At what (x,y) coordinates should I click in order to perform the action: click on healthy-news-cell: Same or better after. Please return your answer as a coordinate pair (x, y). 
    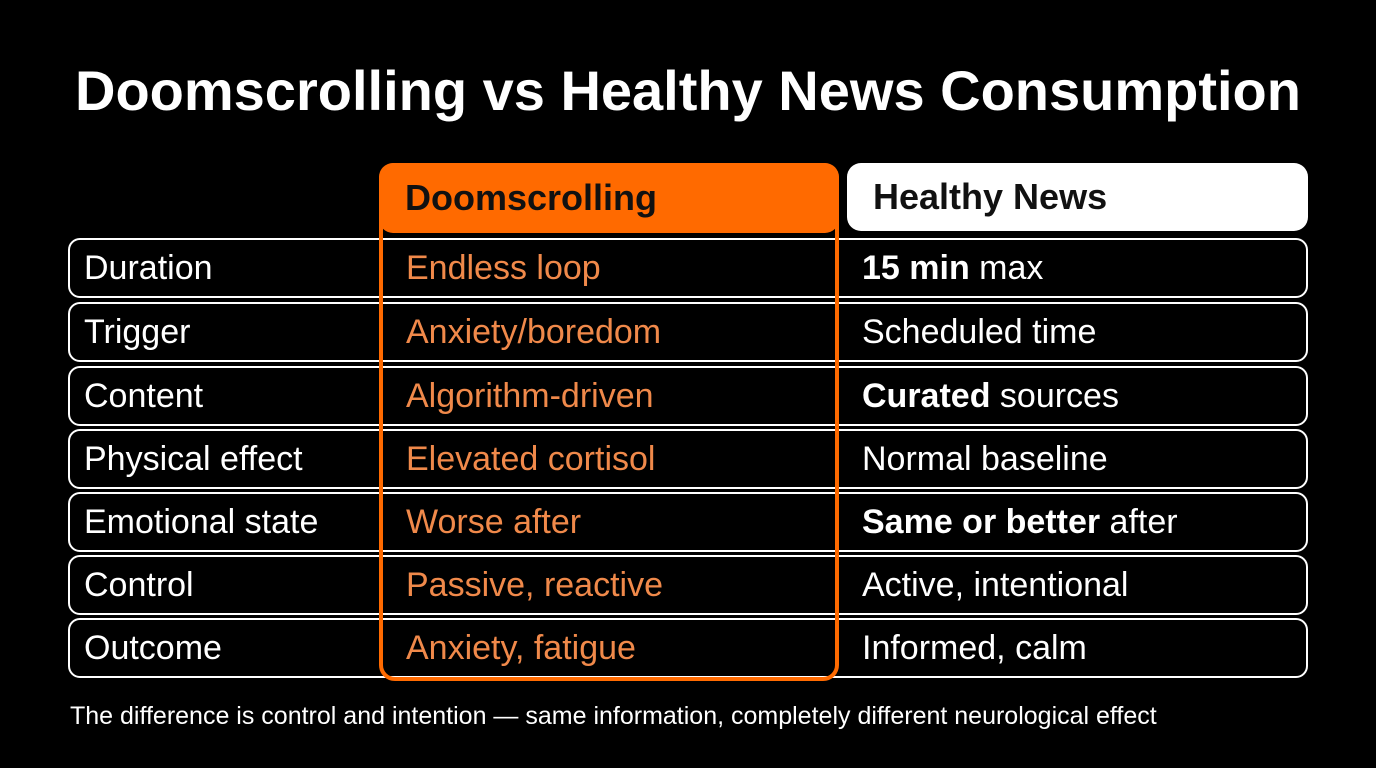
    Looking at the image, I should click on (1020, 522).